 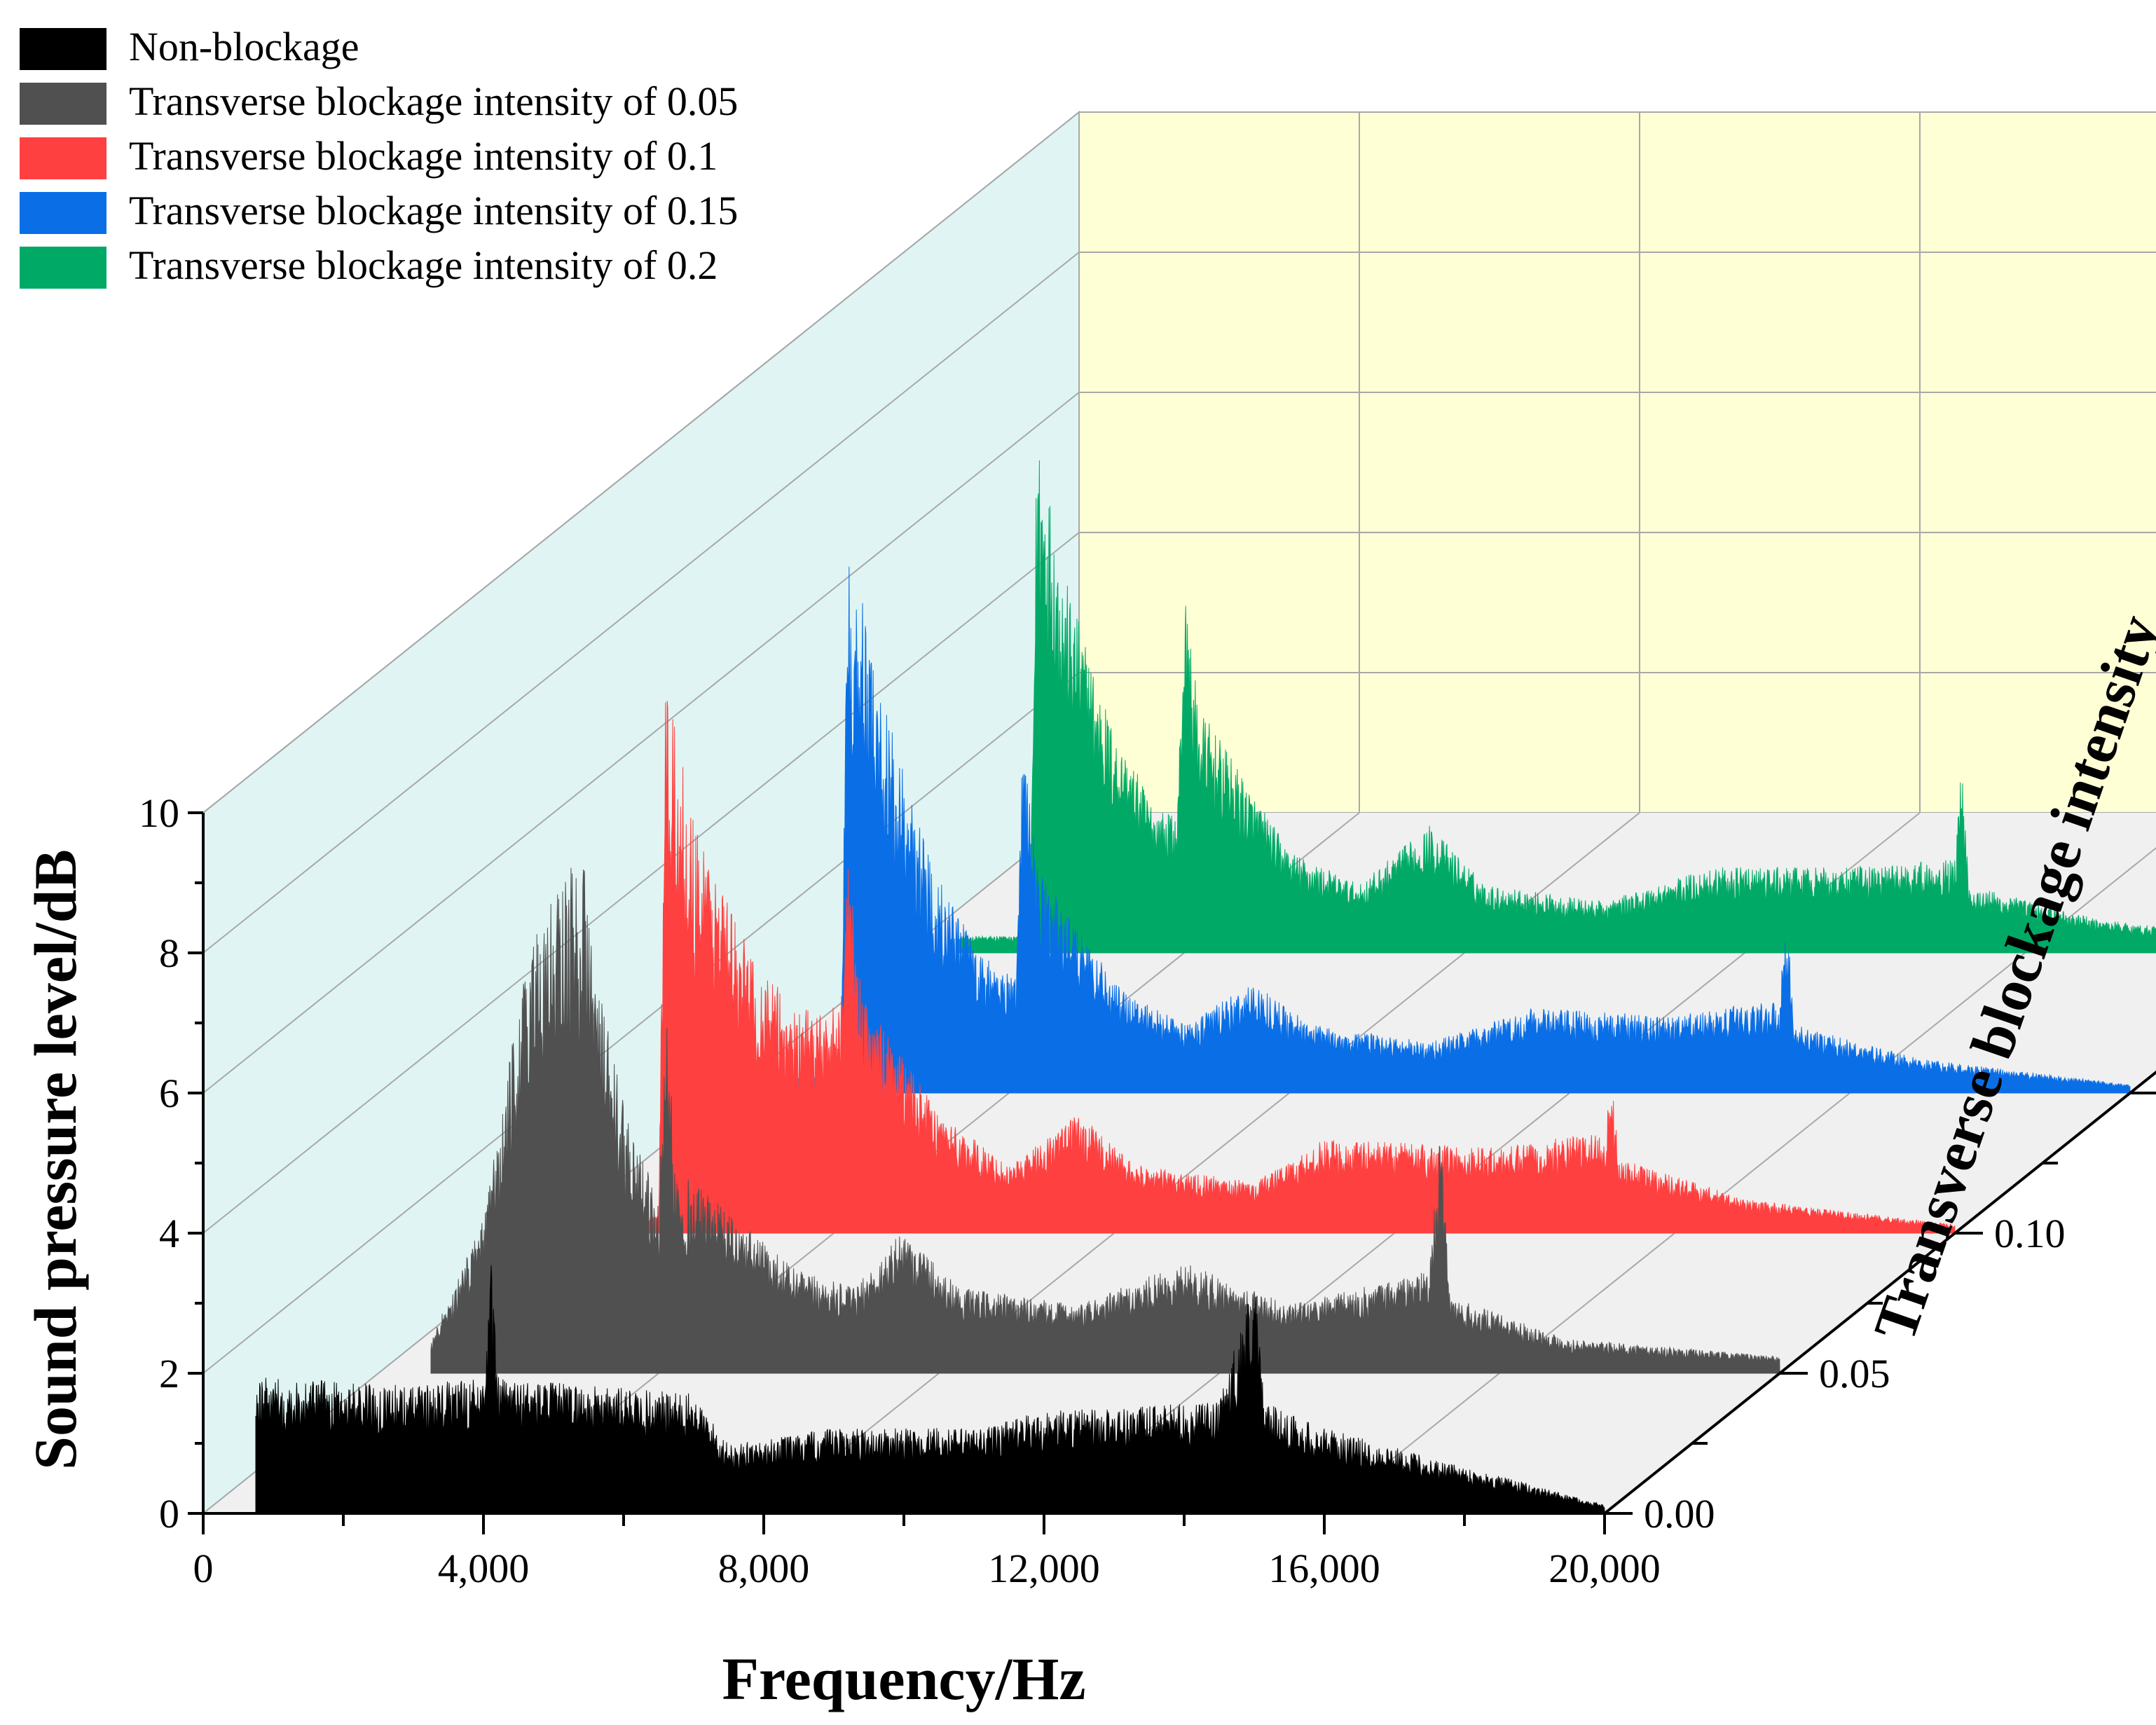 What do you see at coordinates (1679, 1514) in the screenshot?
I see `z-tick-label: 0.00` at bounding box center [1679, 1514].